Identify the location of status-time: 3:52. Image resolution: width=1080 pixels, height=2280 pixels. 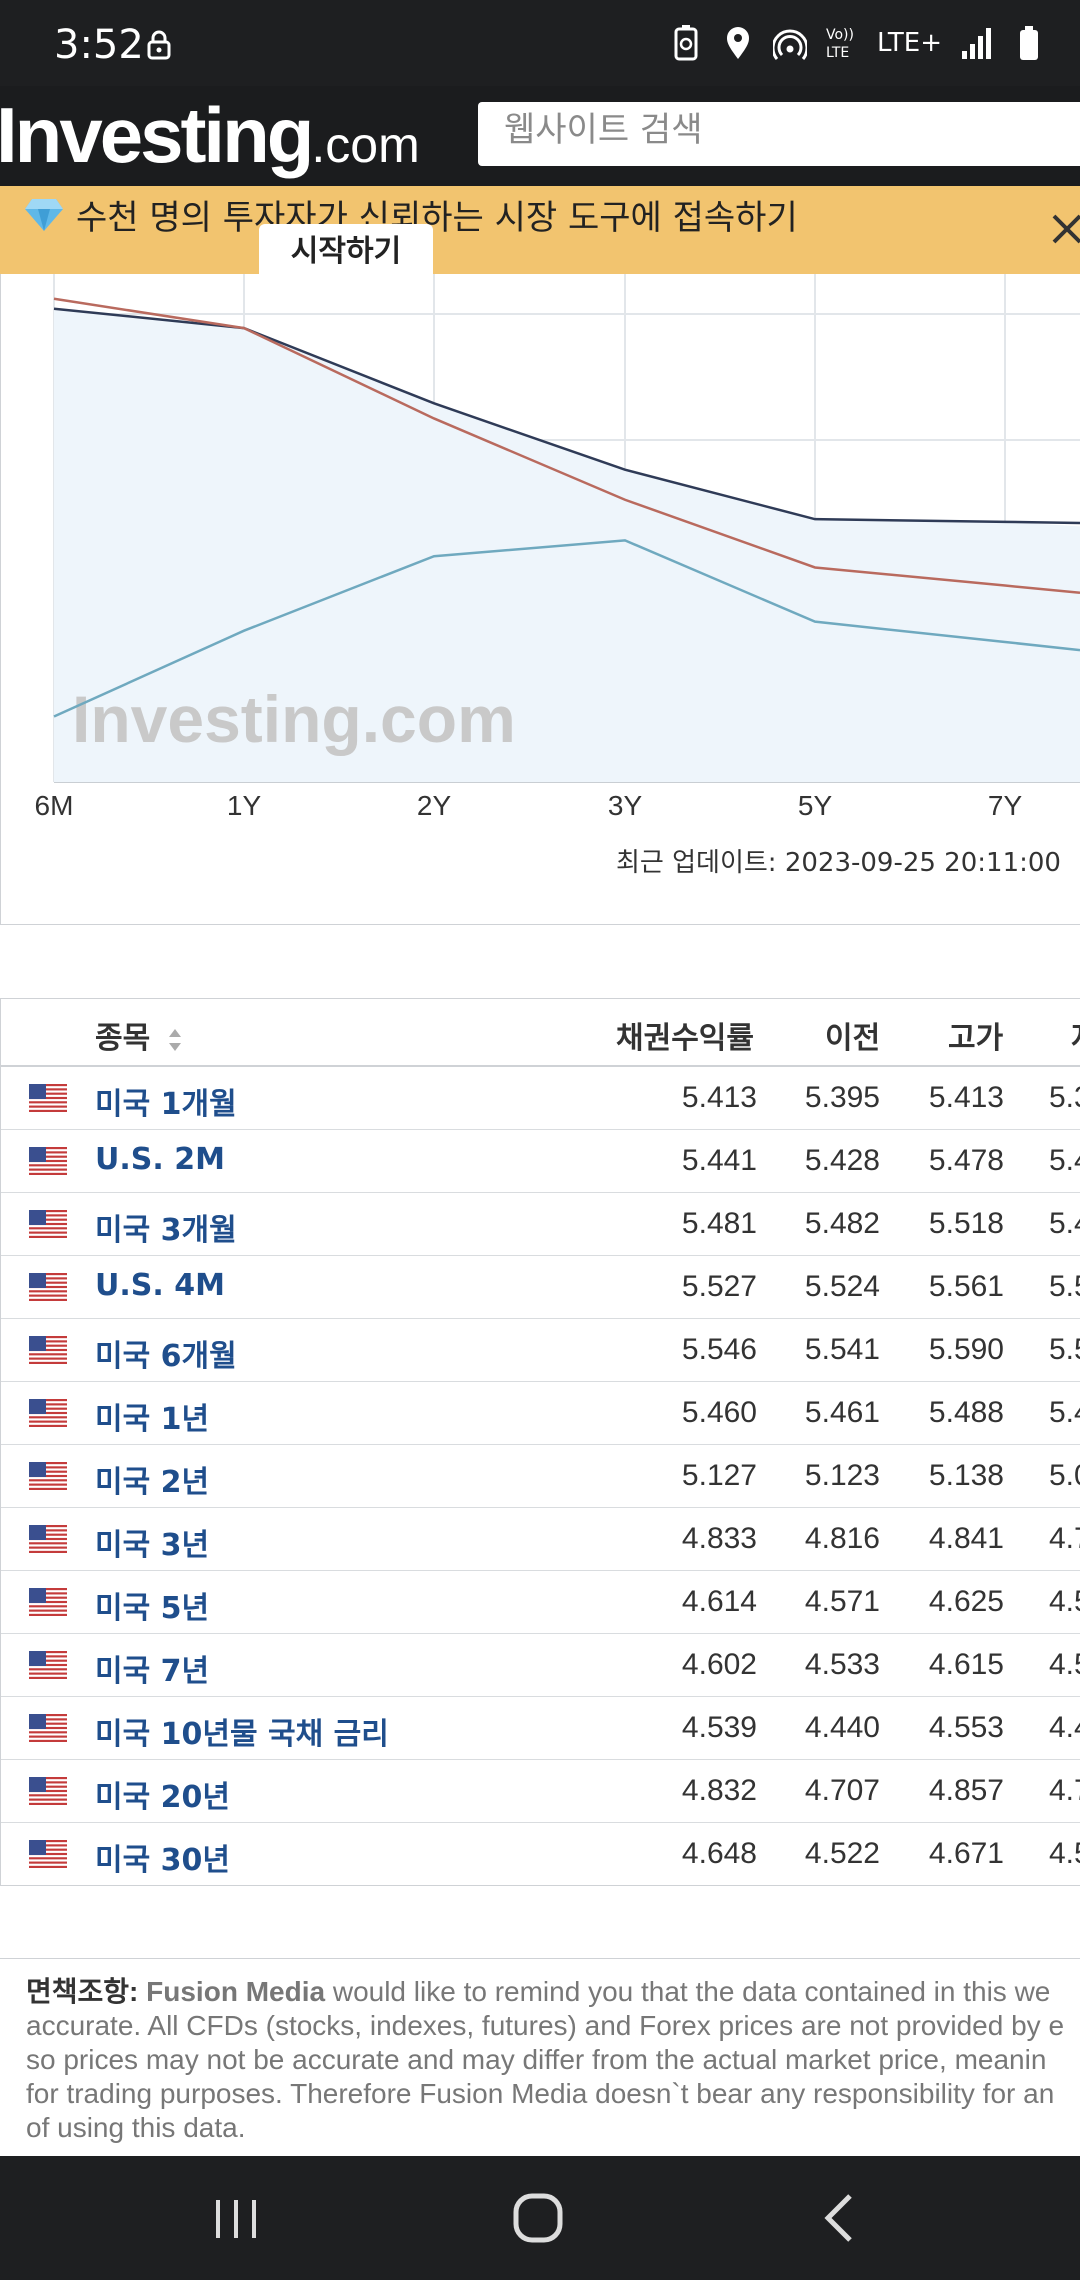
(99, 45).